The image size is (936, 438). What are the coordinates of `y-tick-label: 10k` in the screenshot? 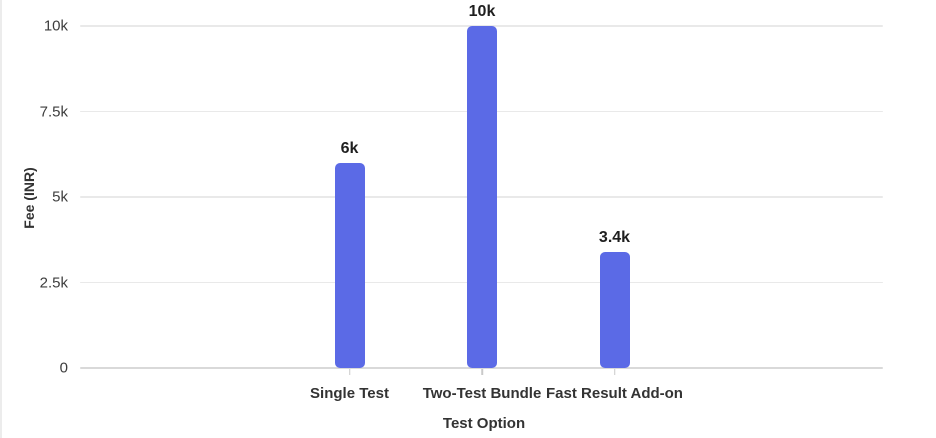 It's located at (55, 26).